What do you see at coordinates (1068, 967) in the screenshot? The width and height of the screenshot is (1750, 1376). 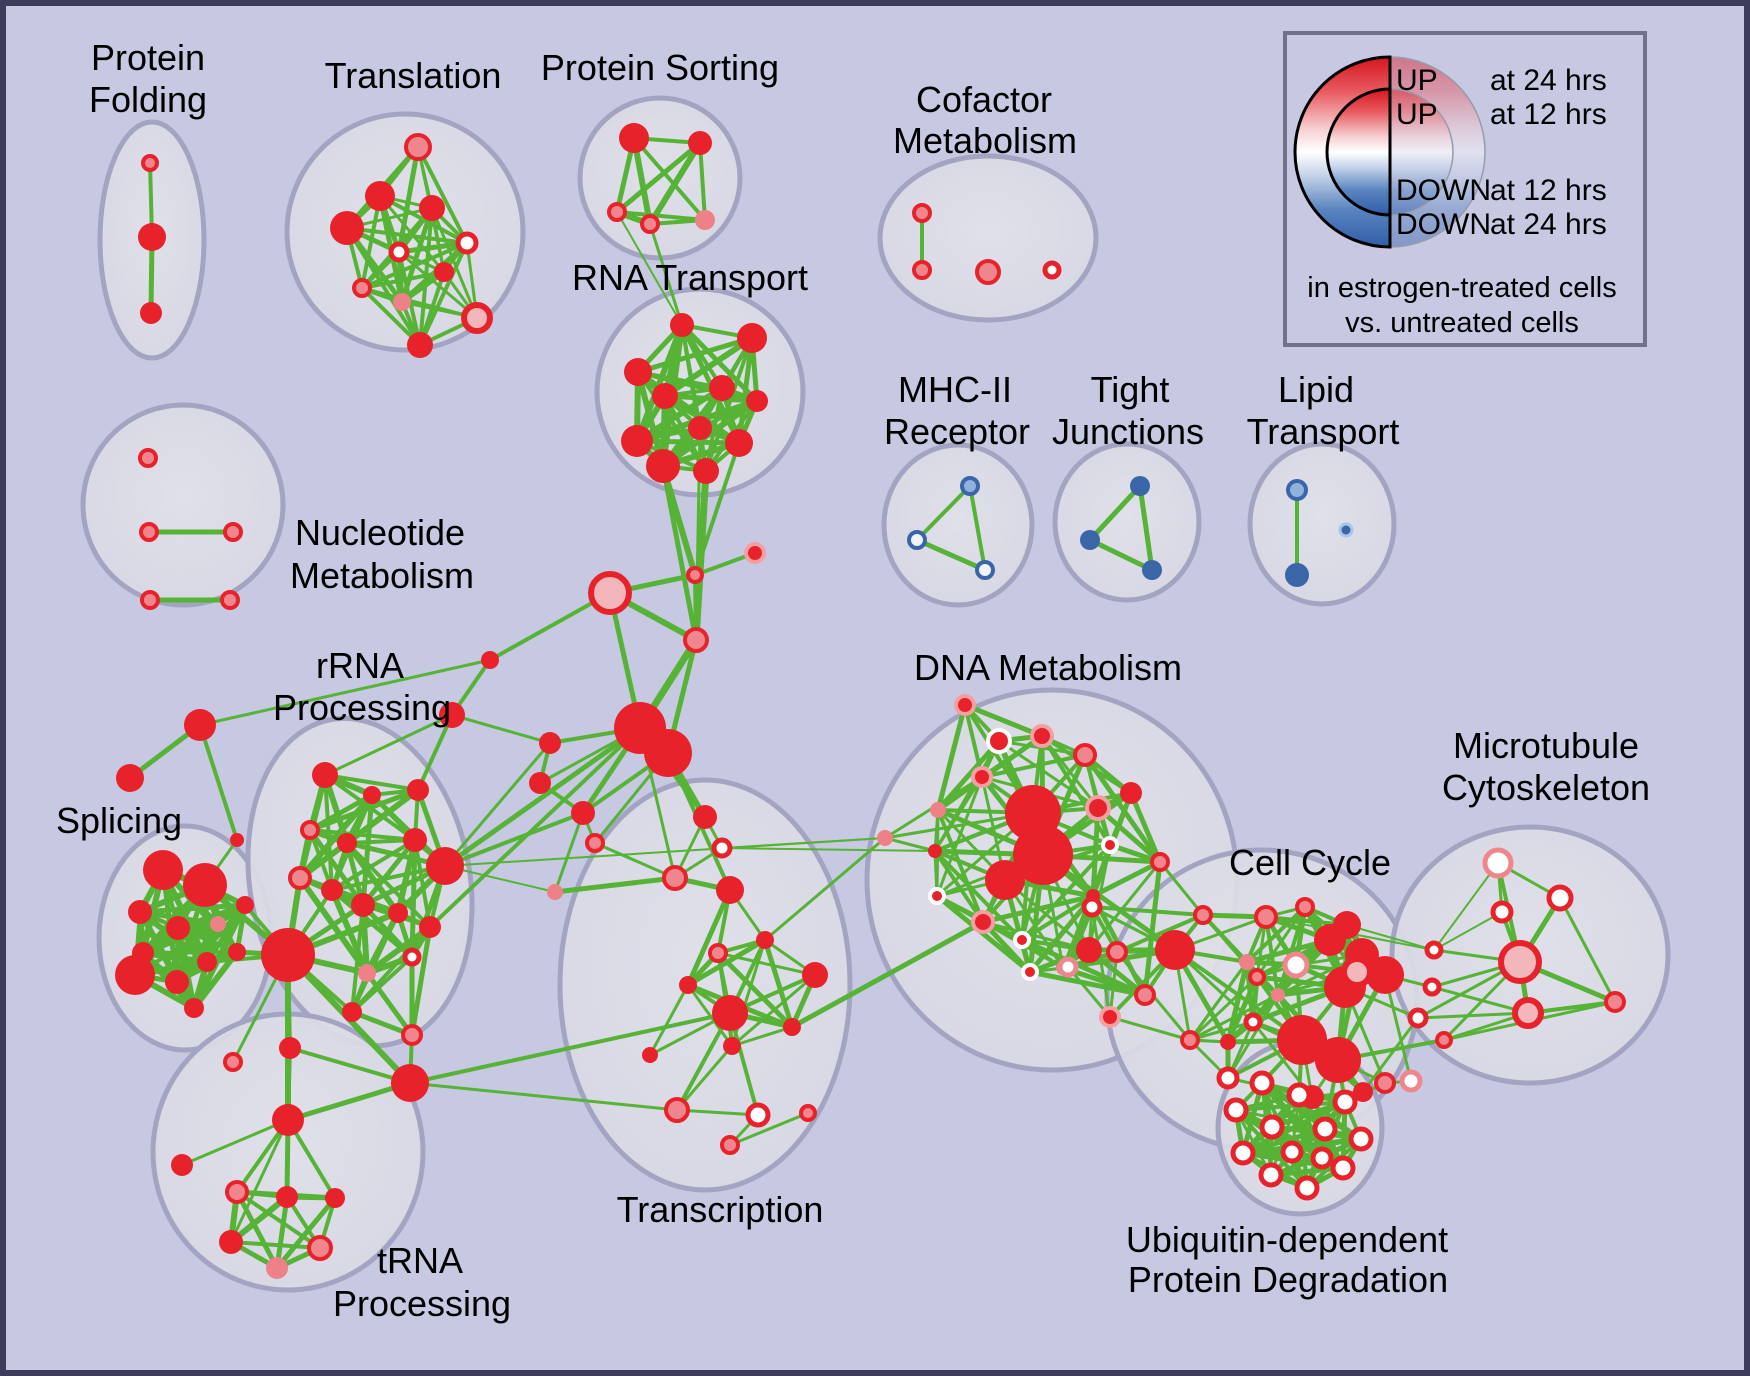 I see `network-node-pw` at bounding box center [1068, 967].